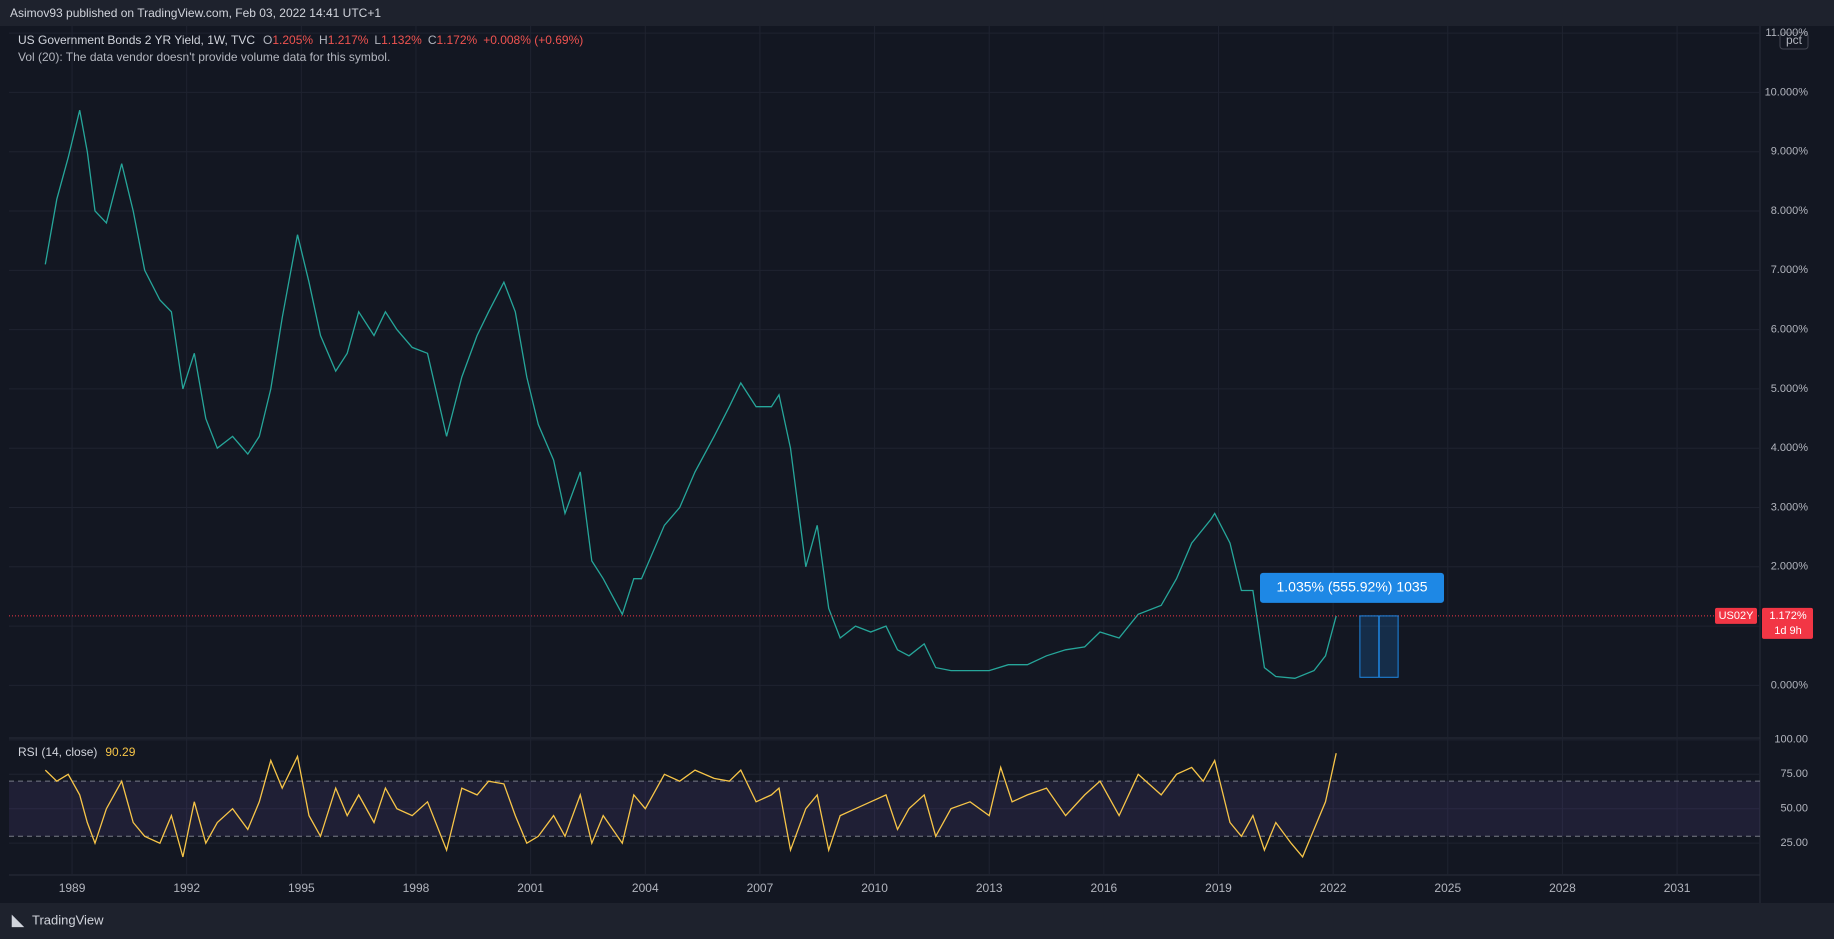 The height and width of the screenshot is (939, 1834). Describe the element at coordinates (1218, 888) in the screenshot. I see `x-tick-label: 2019` at that location.